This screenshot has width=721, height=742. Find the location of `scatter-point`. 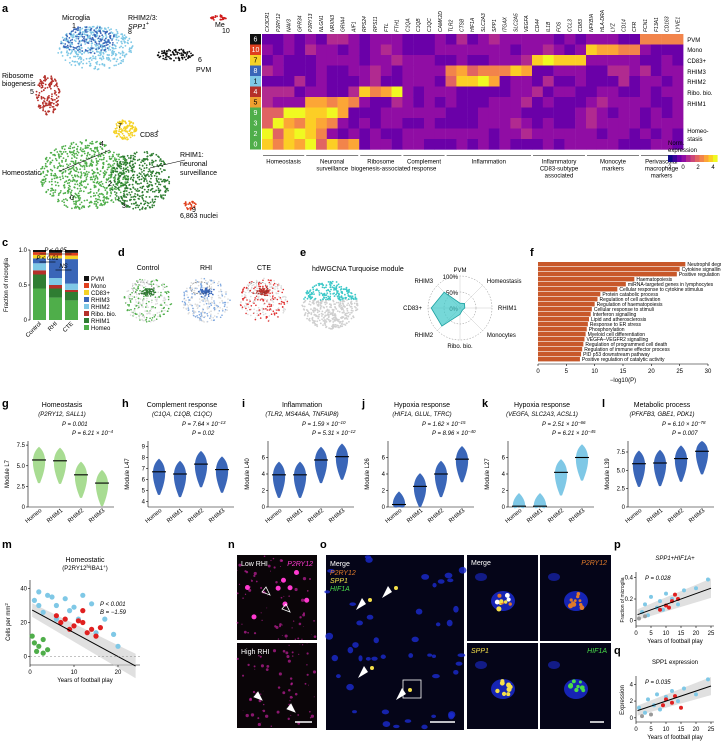

scatter-point is located at coordinates (666, 593).